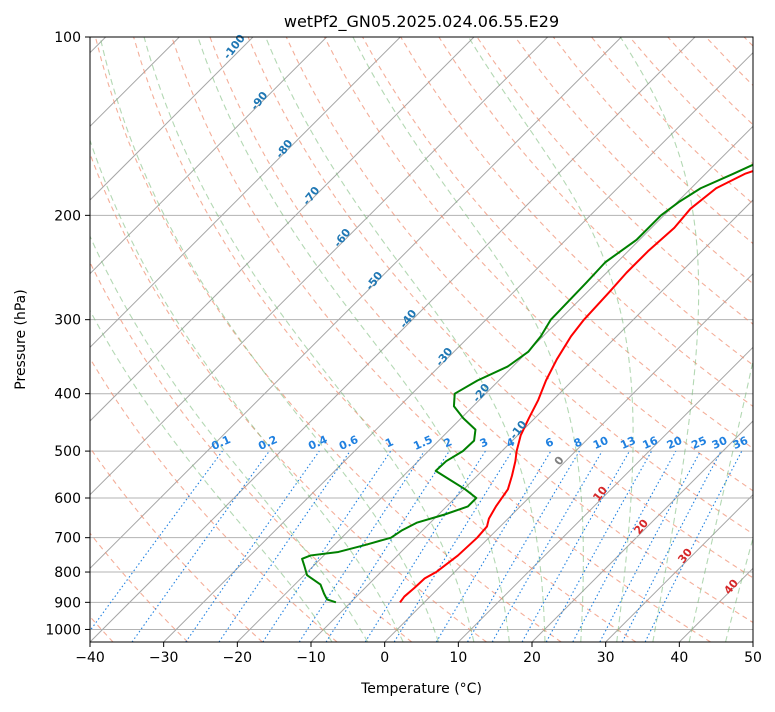  What do you see at coordinates (311, 196) in the screenshot?
I see `dry-adiabat-label: -70` at bounding box center [311, 196].